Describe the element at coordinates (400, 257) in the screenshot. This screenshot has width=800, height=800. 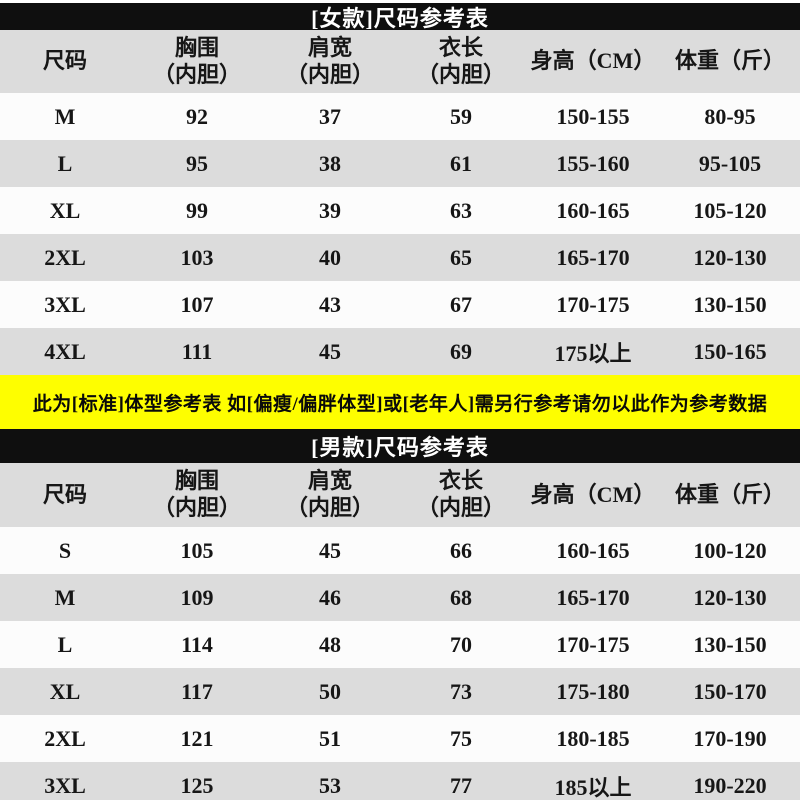
I see `women-row-2XL: 2XL 103 40 65 165-170 120-130` at that location.